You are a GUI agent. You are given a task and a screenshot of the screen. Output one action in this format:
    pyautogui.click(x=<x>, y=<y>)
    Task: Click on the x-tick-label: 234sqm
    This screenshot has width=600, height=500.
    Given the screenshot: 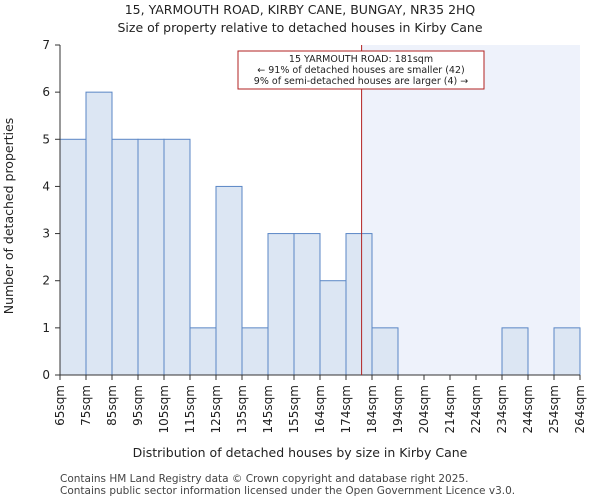 What is the action you would take?
    pyautogui.click(x=502, y=409)
    